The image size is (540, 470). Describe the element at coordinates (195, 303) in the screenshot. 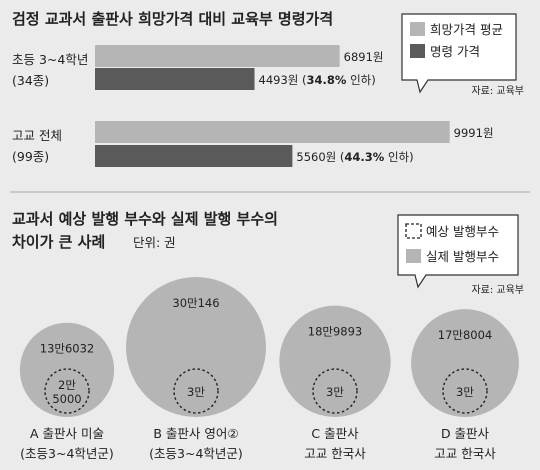

I see `actual-label-1: 30만146` at that location.